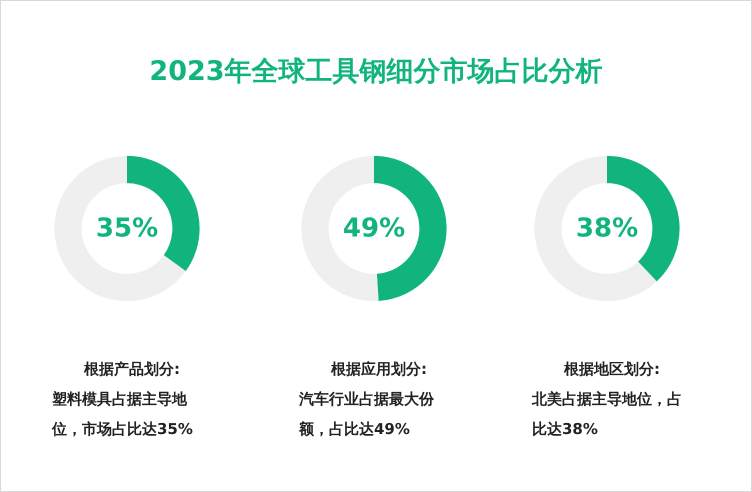 The height and width of the screenshot is (492, 752). What do you see at coordinates (123, 414) in the screenshot?
I see `text: 塑料模具占据主导地位，市场占比达35%` at bounding box center [123, 414].